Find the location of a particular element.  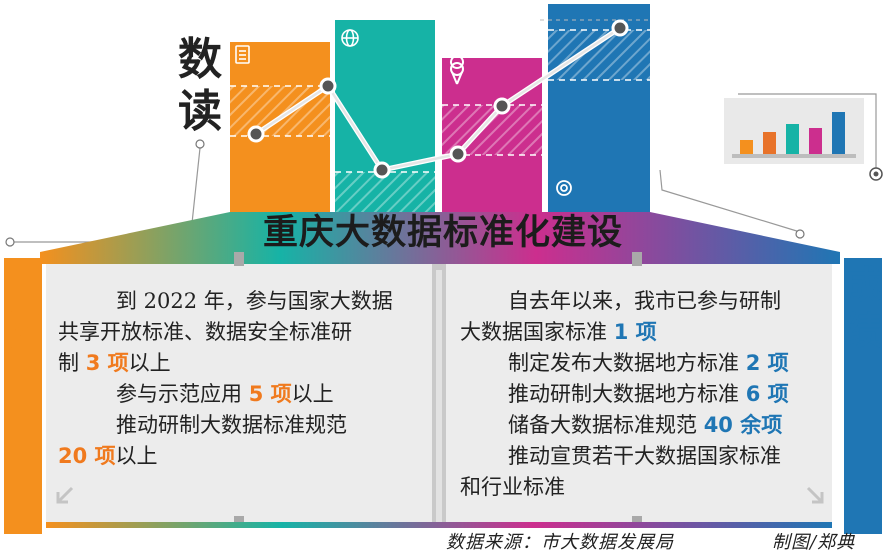

calculator-icon is located at coordinates (242, 54).